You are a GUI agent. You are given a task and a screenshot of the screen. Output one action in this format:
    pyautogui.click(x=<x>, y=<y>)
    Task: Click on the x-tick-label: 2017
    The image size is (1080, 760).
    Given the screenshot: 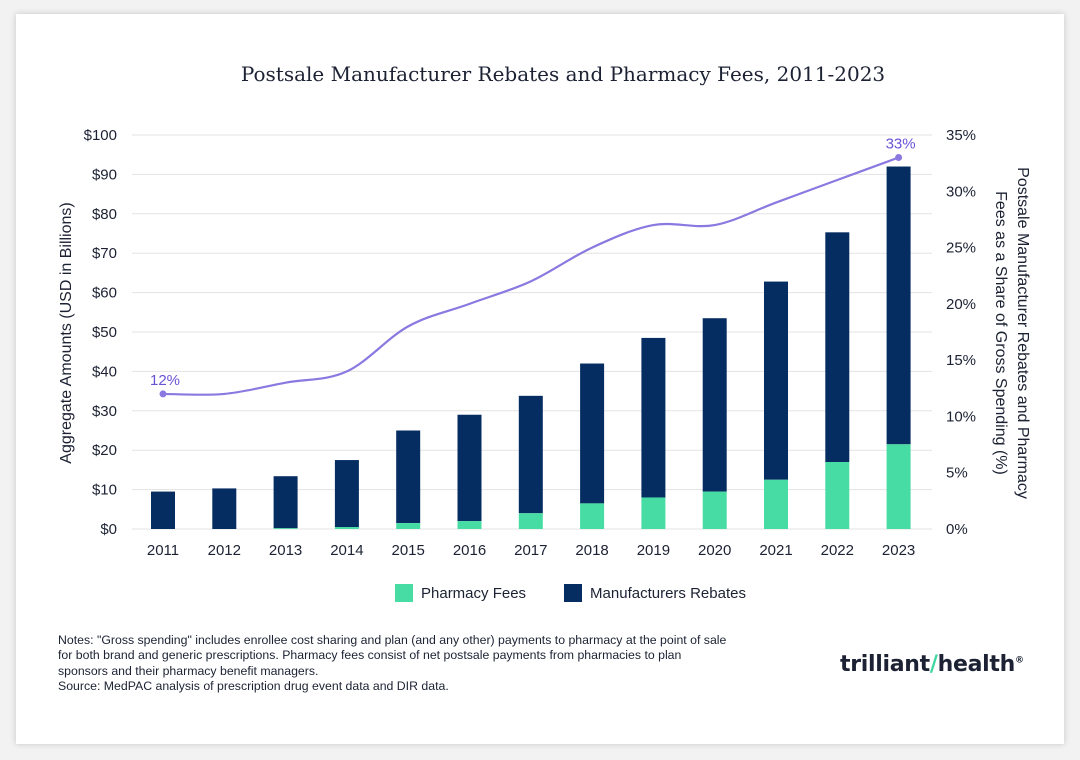 What is the action you would take?
    pyautogui.click(x=530, y=550)
    